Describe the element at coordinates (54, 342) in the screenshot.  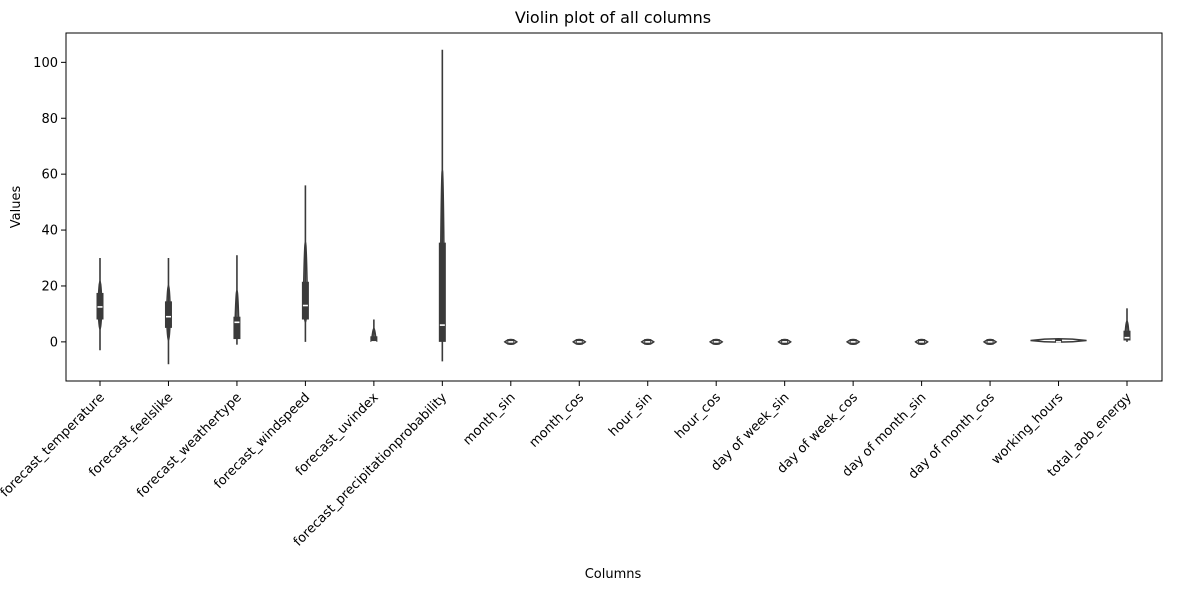
I see `y-tick-label: 0` at that location.